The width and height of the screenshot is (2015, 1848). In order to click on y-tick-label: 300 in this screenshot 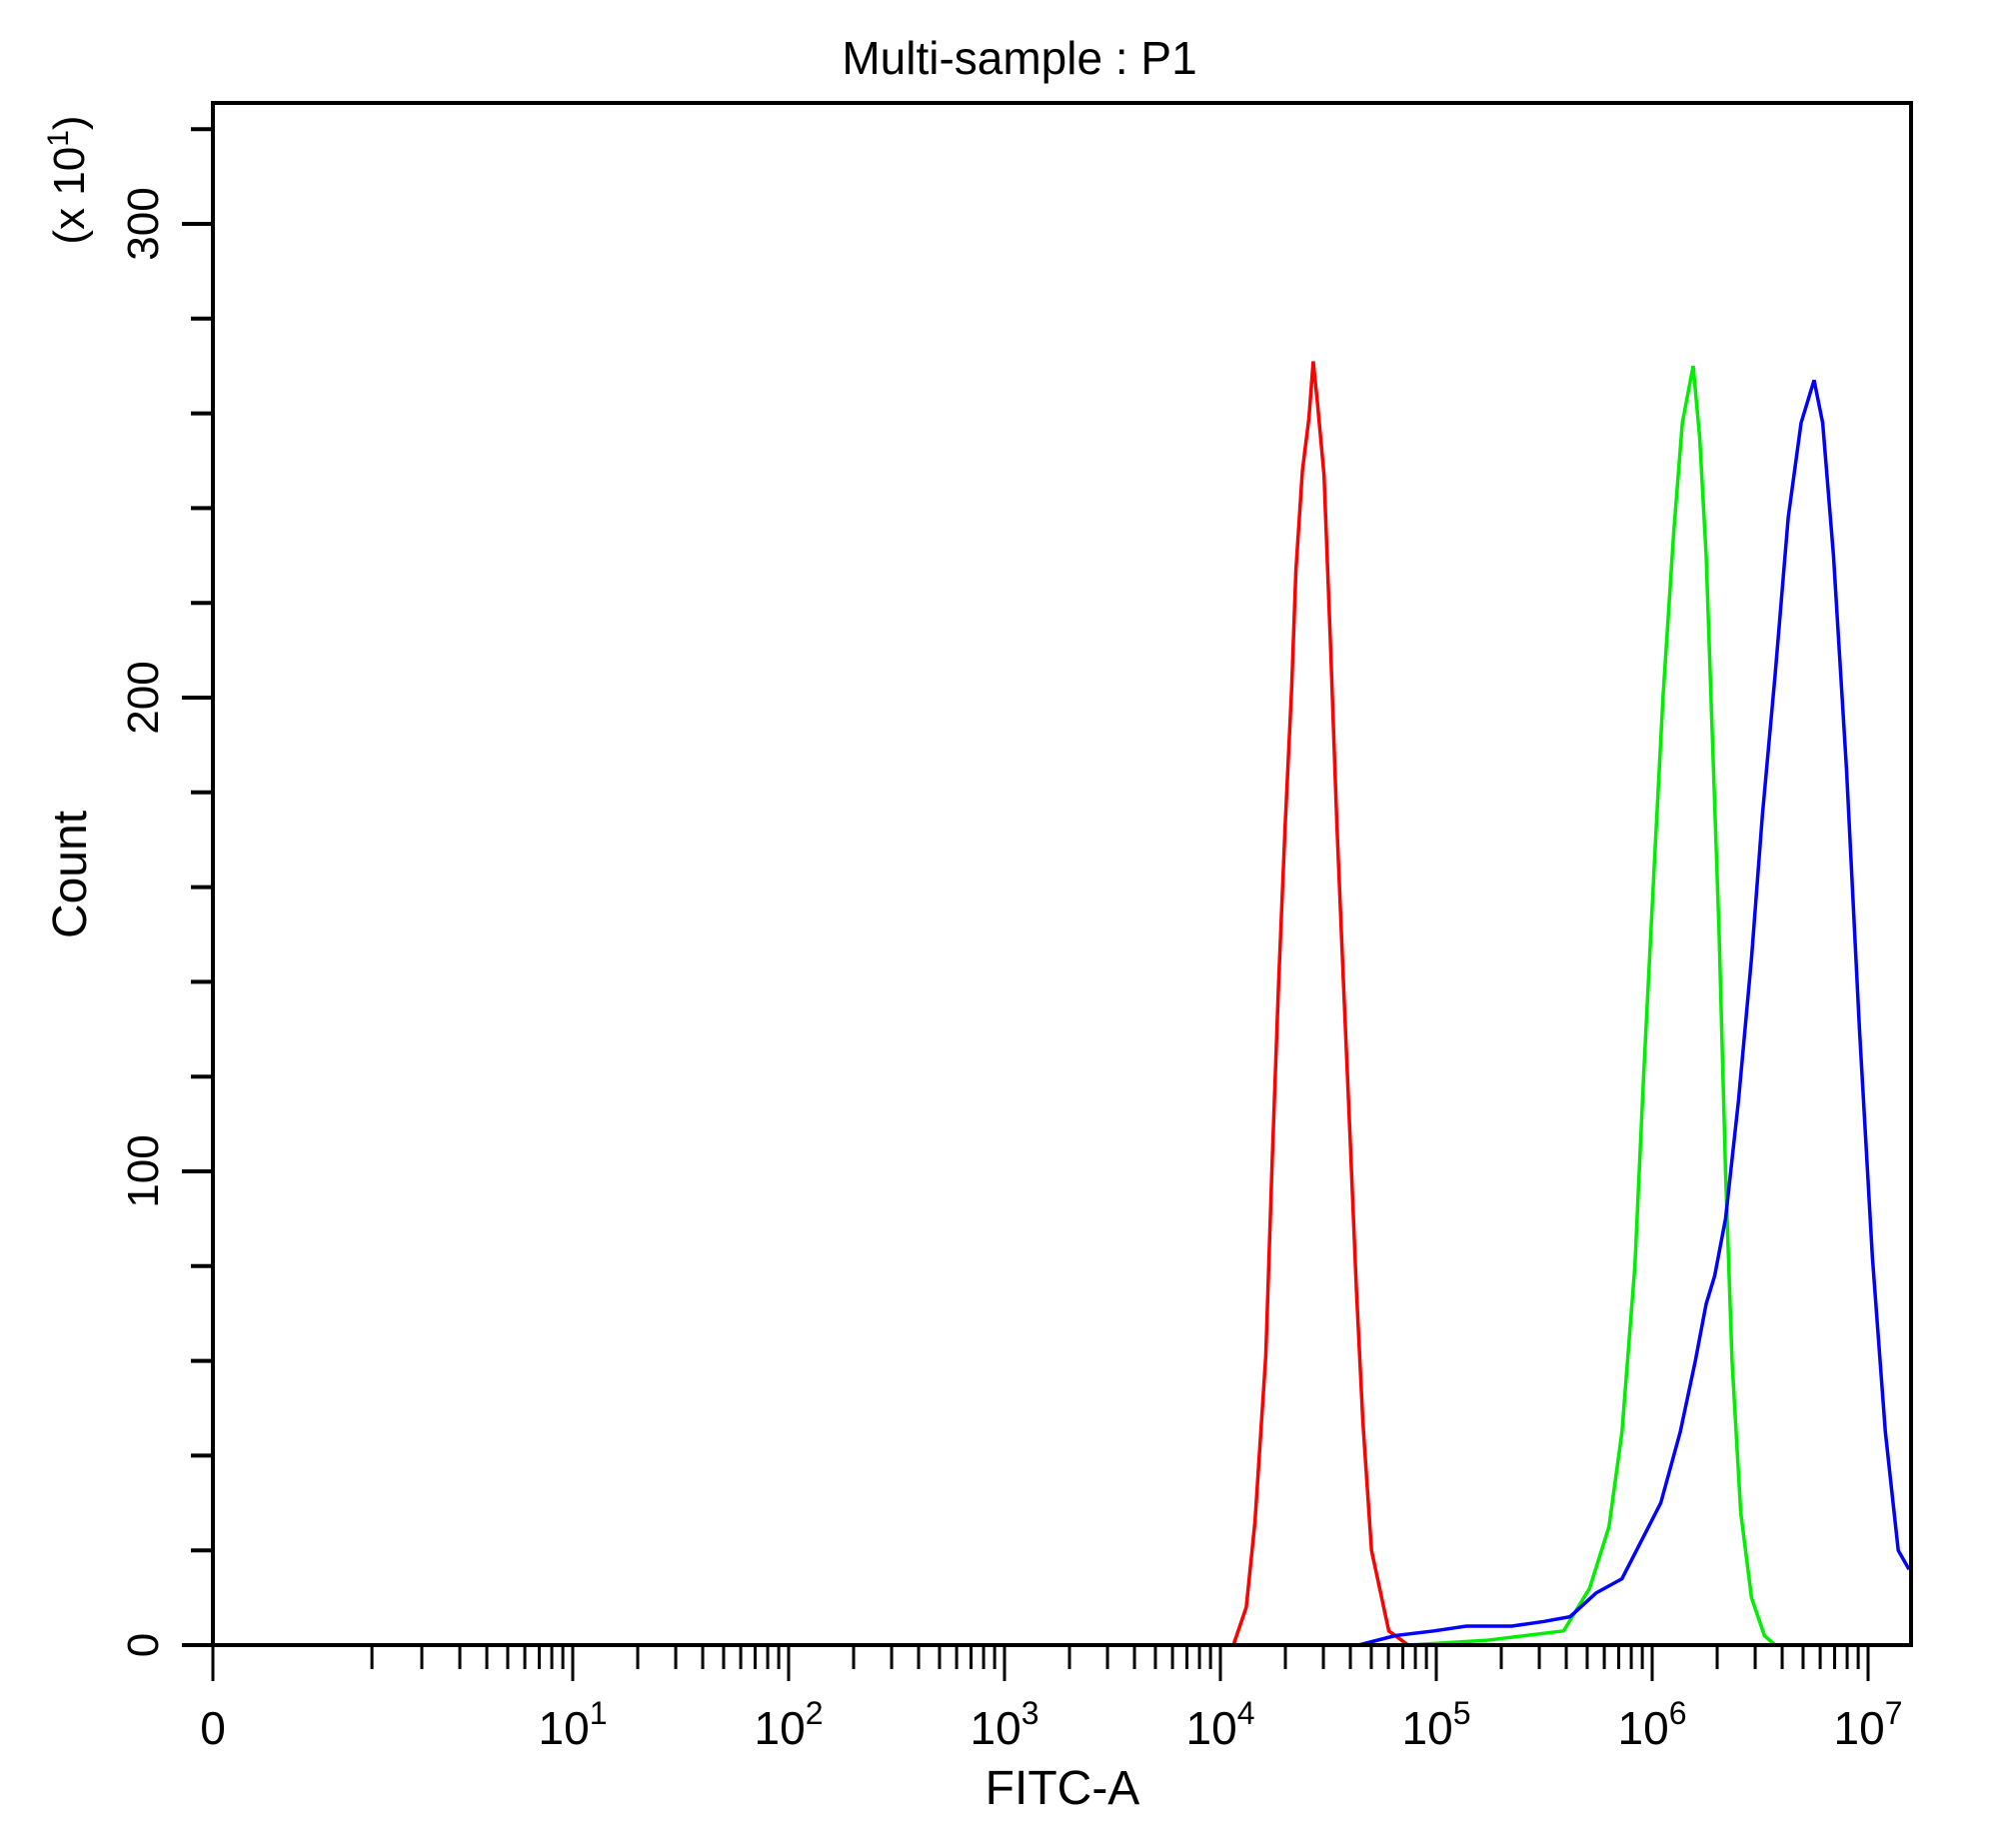, I will do `click(143, 224)`.